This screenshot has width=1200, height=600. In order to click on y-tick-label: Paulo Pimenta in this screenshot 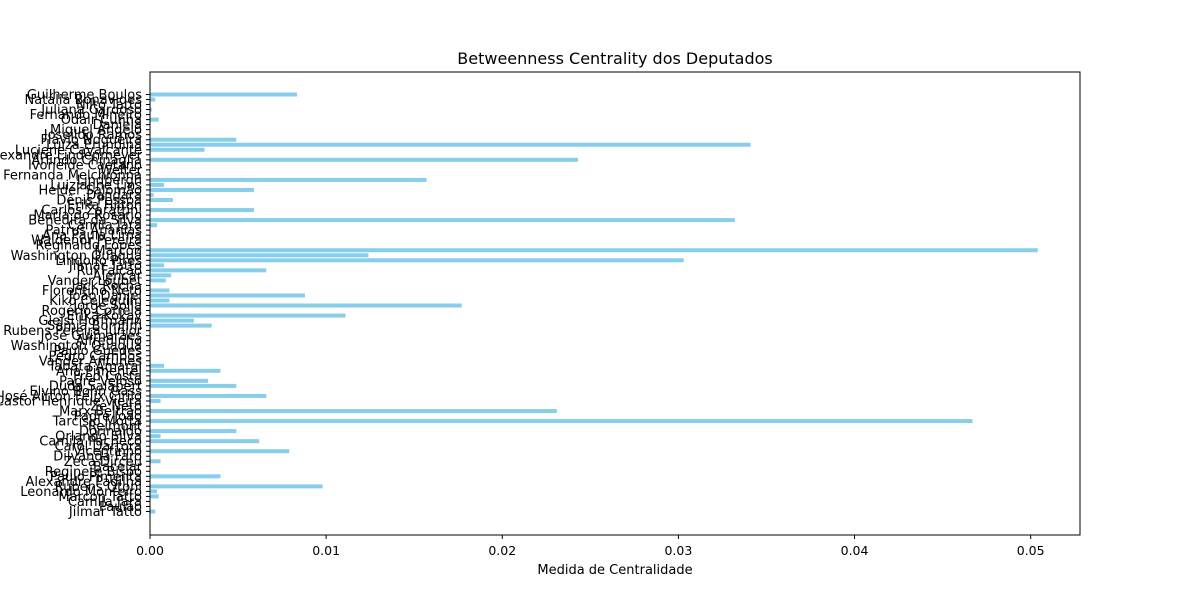, I will do `click(96, 477)`.